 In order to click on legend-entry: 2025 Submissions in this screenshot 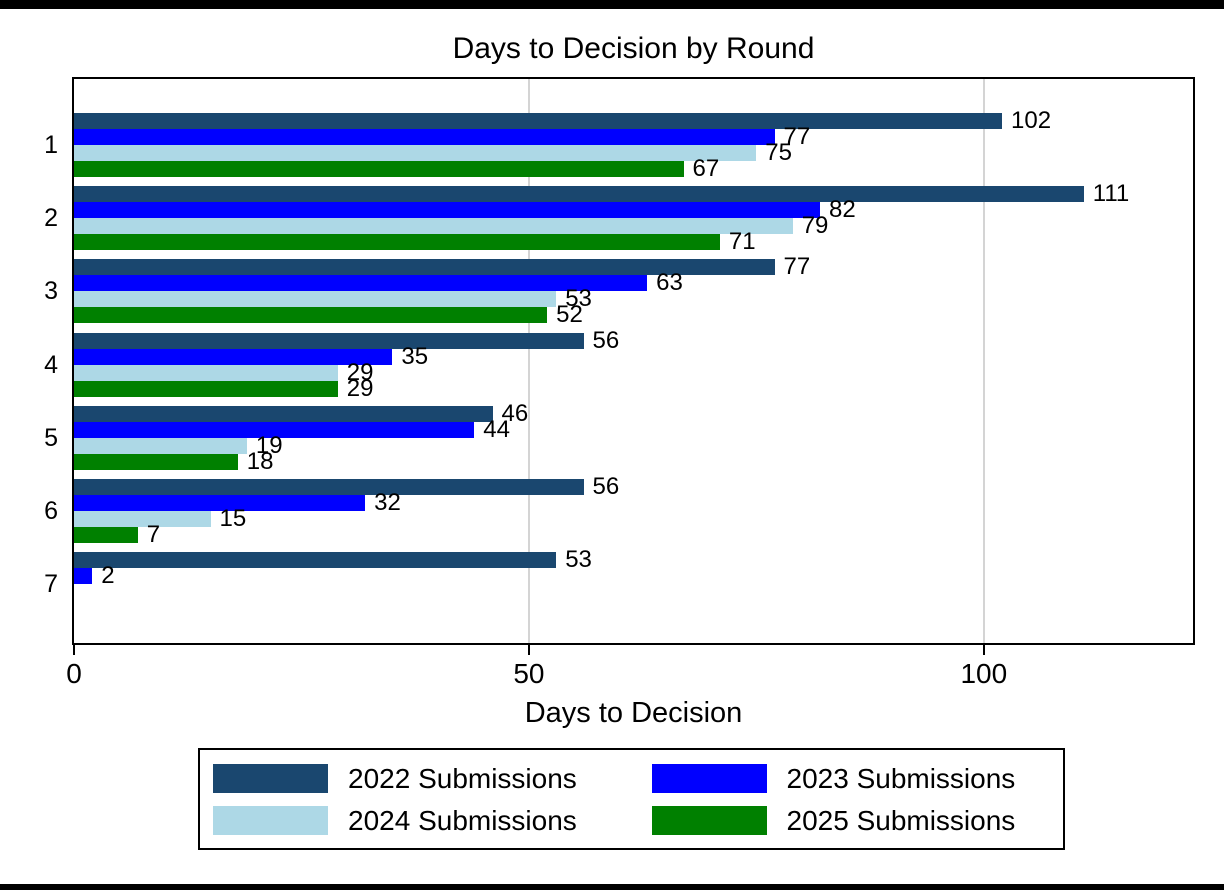, I will do `click(848, 820)`.